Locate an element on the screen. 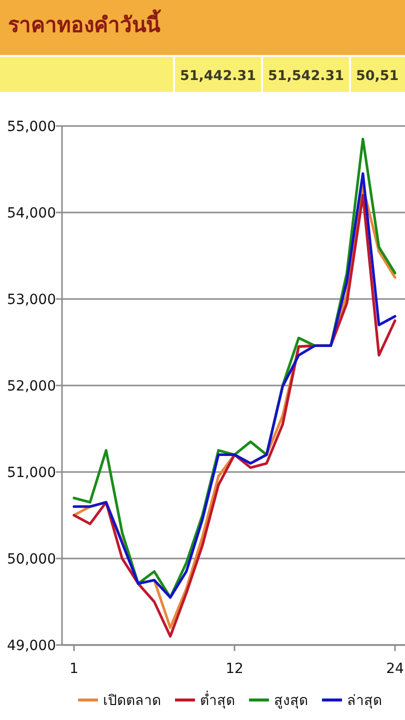 The height and width of the screenshot is (720, 405). y-tick-label: 49,000 is located at coordinates (31, 646).